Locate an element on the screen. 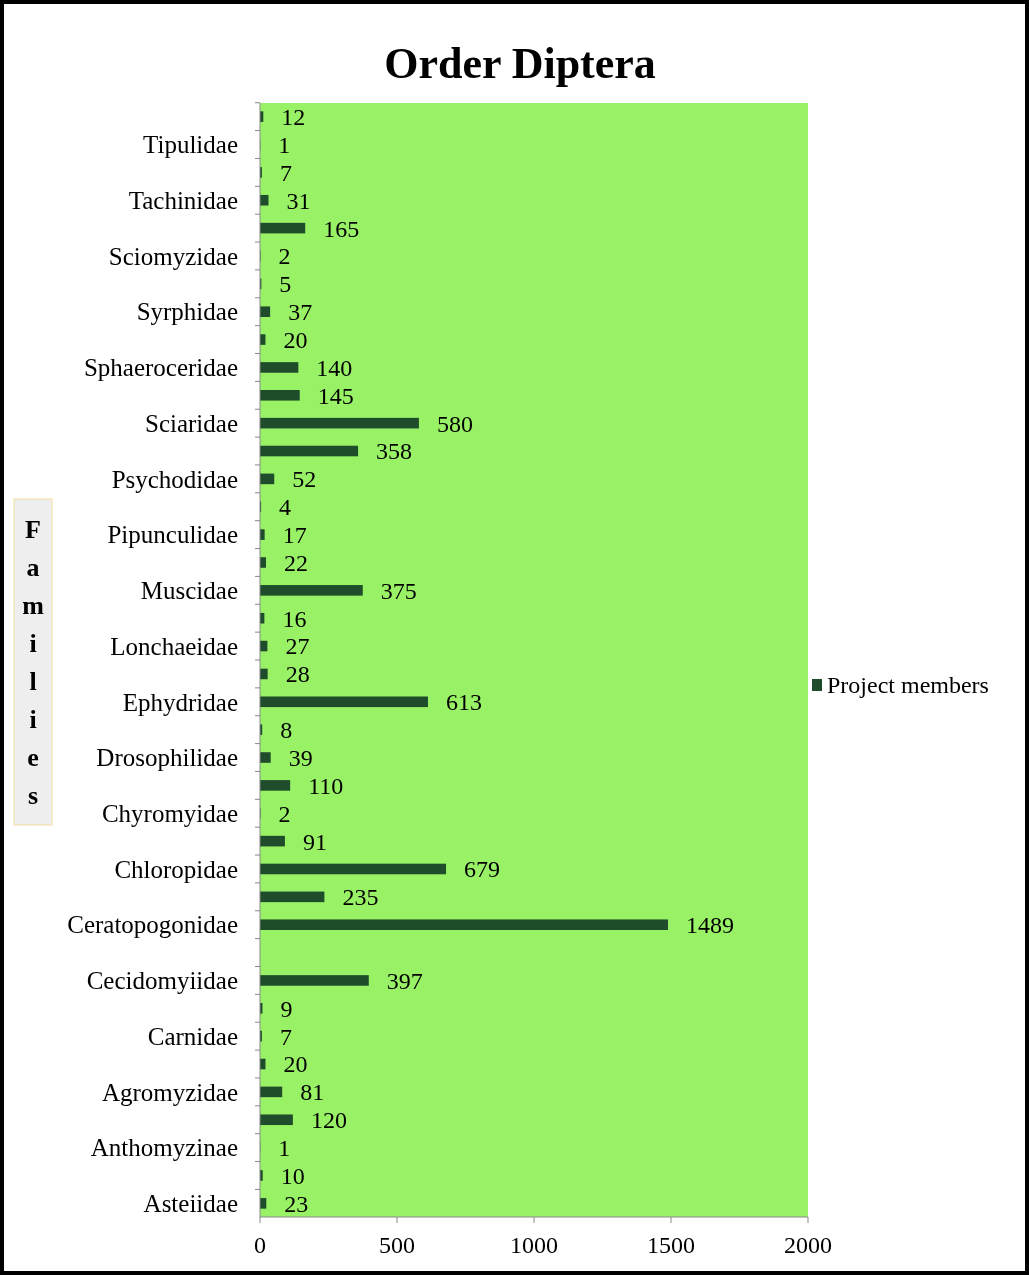  x-tick-label: 1000 is located at coordinates (534, 1245).